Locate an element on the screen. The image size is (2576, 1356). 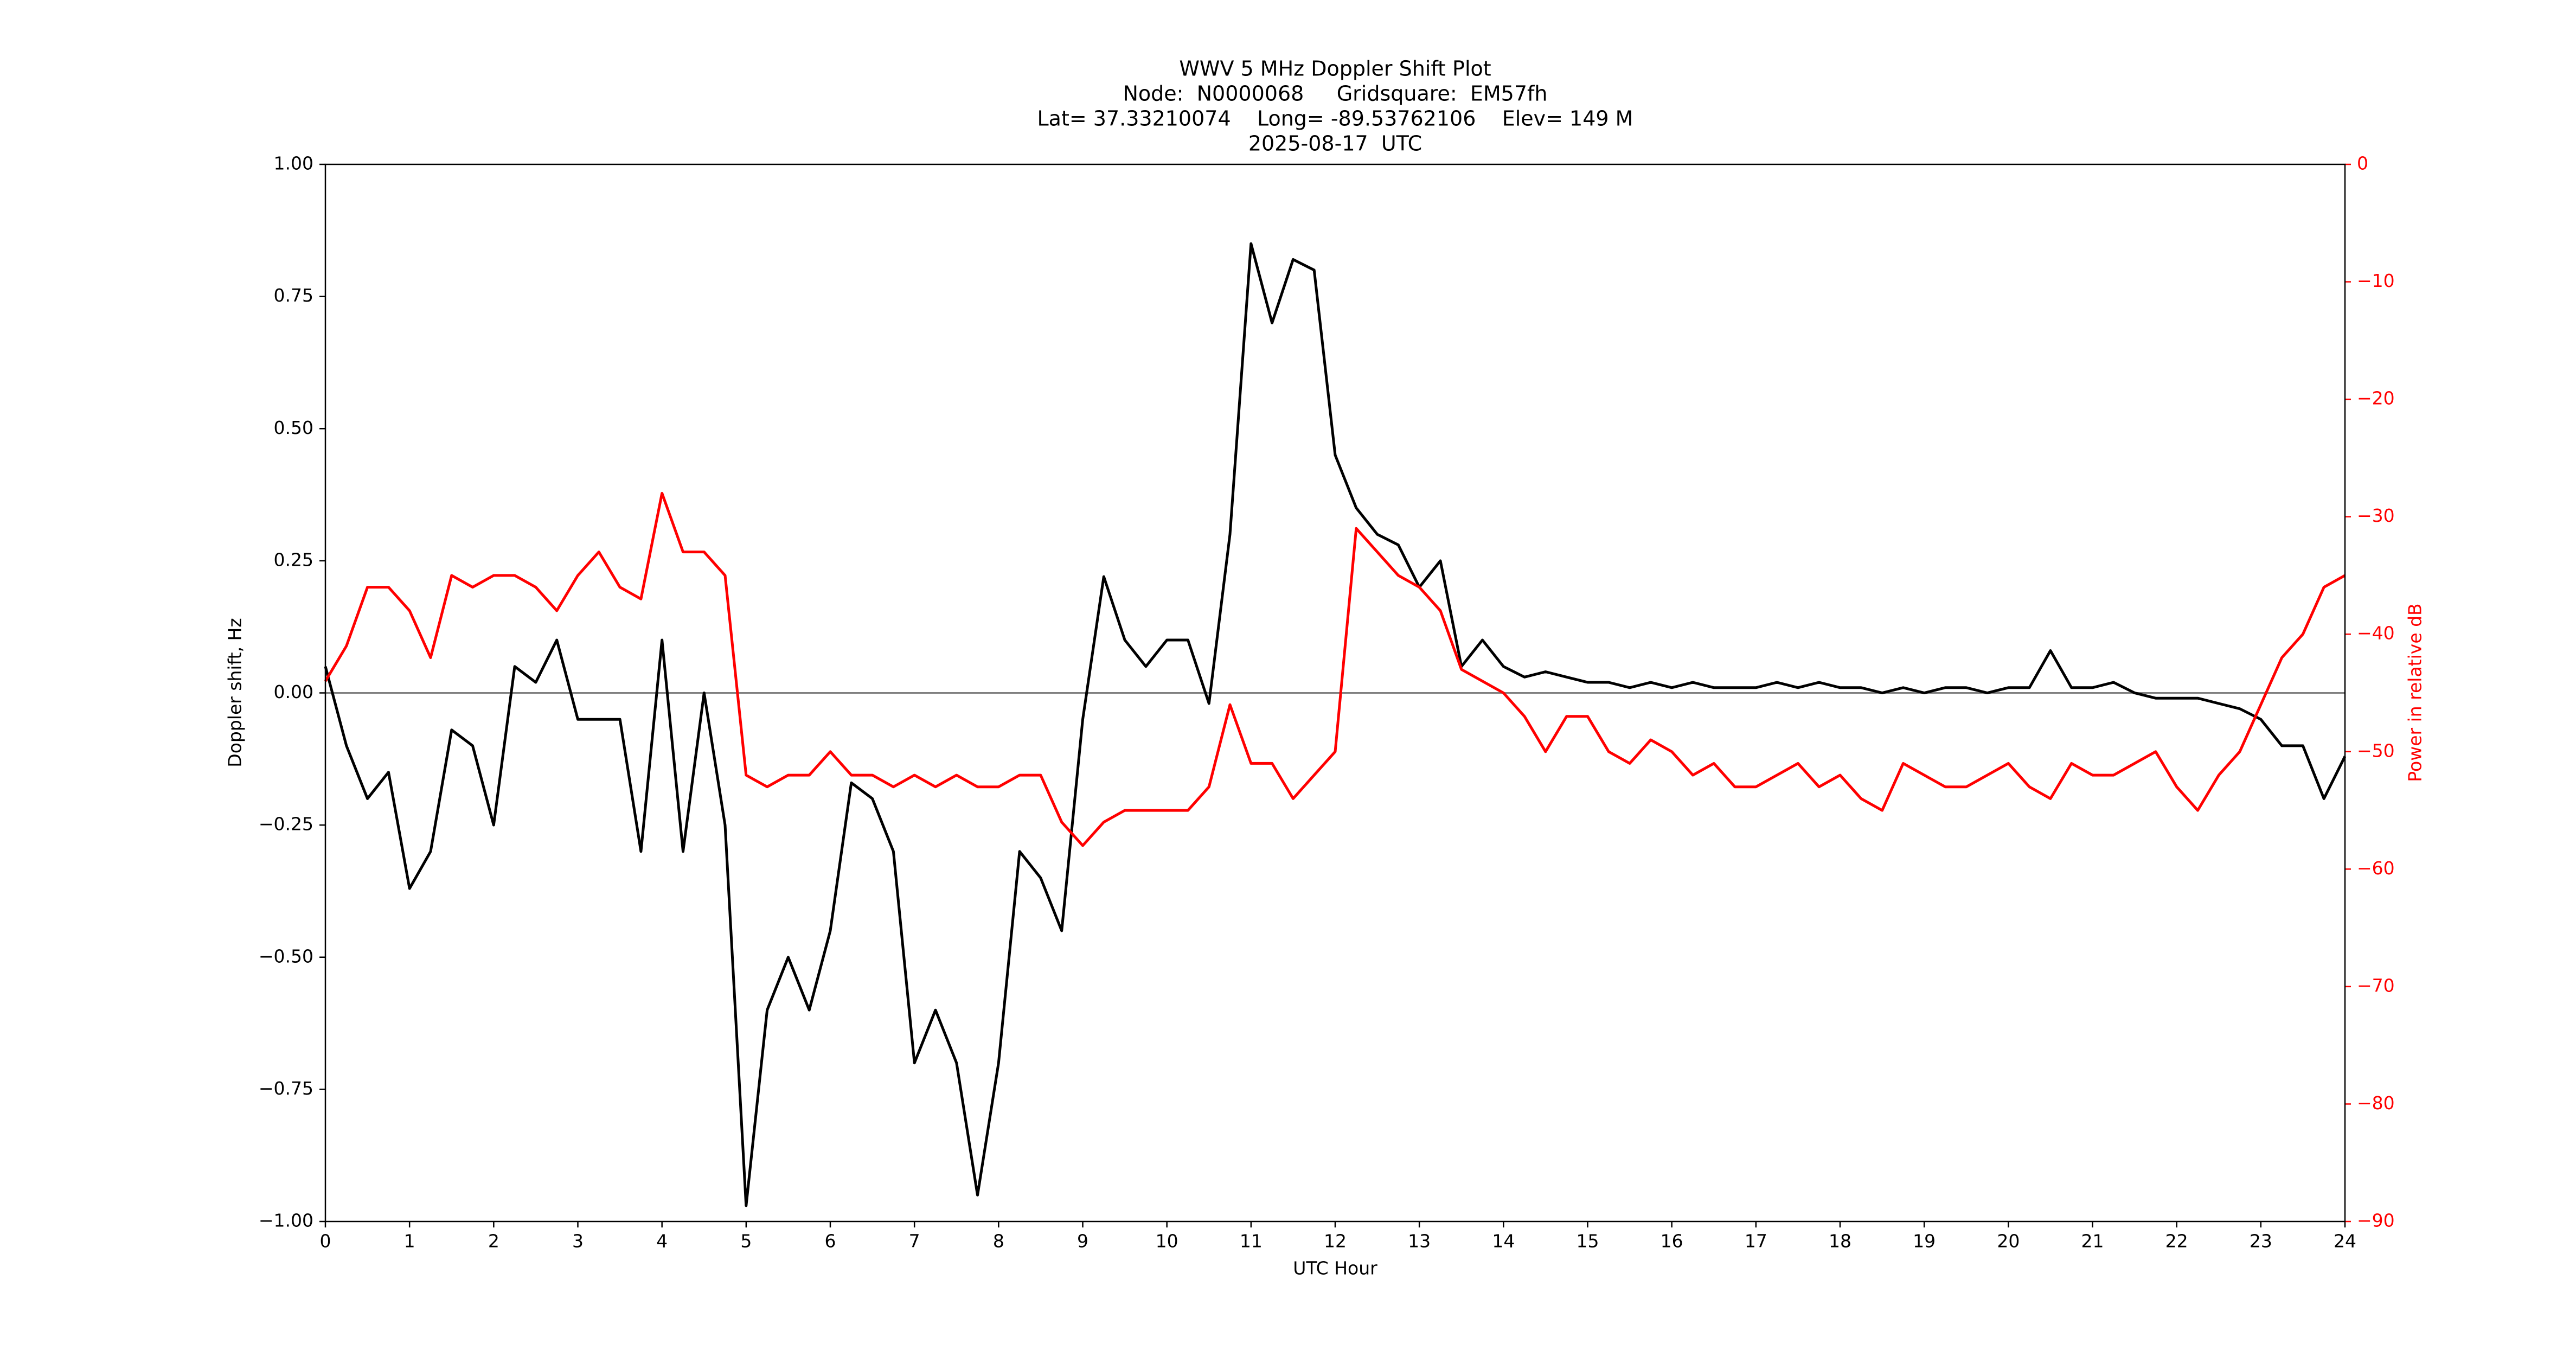
x-tick-label: 12 is located at coordinates (1336, 1241).